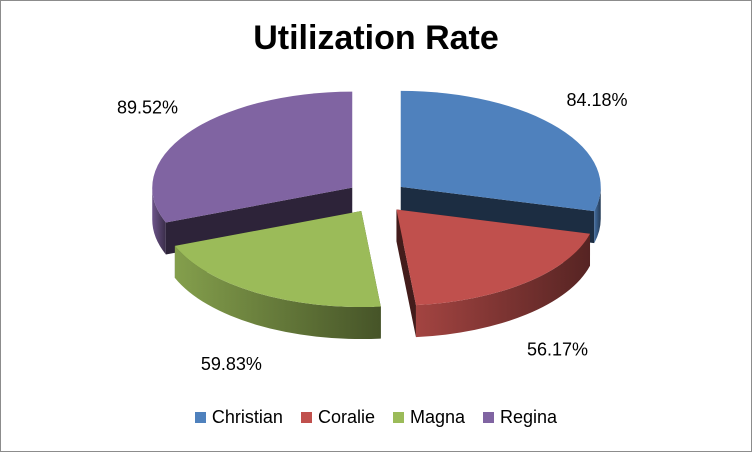 The height and width of the screenshot is (452, 752). I want to click on chart-title: Utilization Rate, so click(376, 38).